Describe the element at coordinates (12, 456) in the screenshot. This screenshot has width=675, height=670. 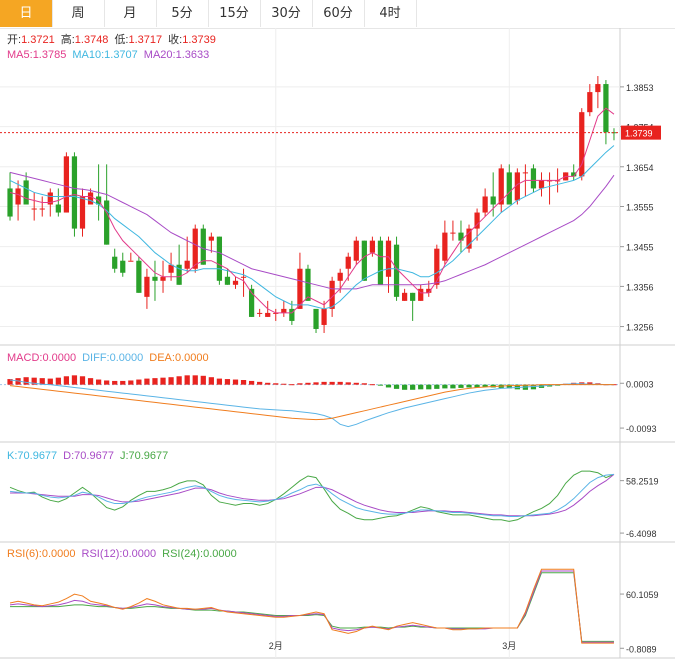
I see `kdj-legend-label: K:` at that location.